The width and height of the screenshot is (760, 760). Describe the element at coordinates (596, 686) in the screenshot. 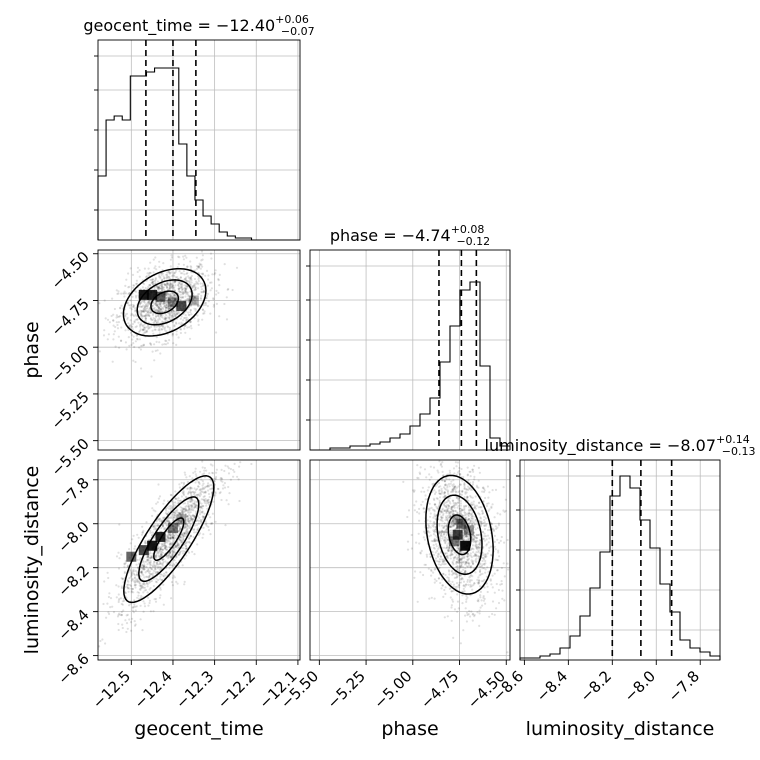

I see `x-tick-label: −8.2` at that location.